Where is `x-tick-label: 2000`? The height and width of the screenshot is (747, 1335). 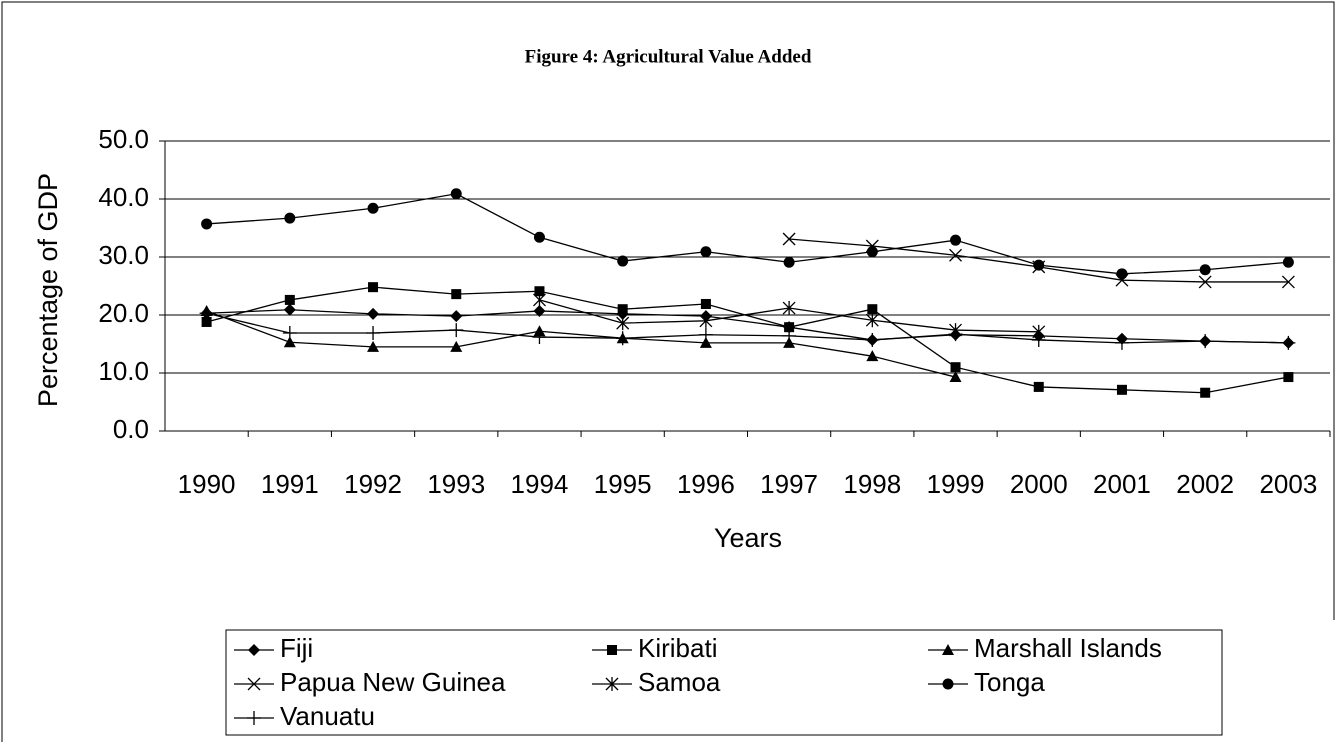 x-tick-label: 2000 is located at coordinates (1039, 484).